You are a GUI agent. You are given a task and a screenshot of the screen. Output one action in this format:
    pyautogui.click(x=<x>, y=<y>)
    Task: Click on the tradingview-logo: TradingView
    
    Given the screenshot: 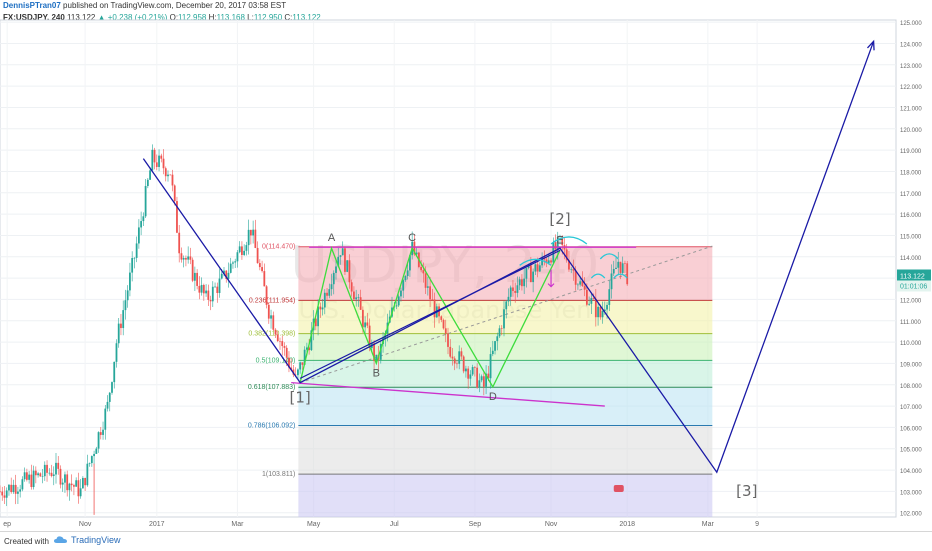 What is the action you would take?
    pyautogui.click(x=87, y=540)
    